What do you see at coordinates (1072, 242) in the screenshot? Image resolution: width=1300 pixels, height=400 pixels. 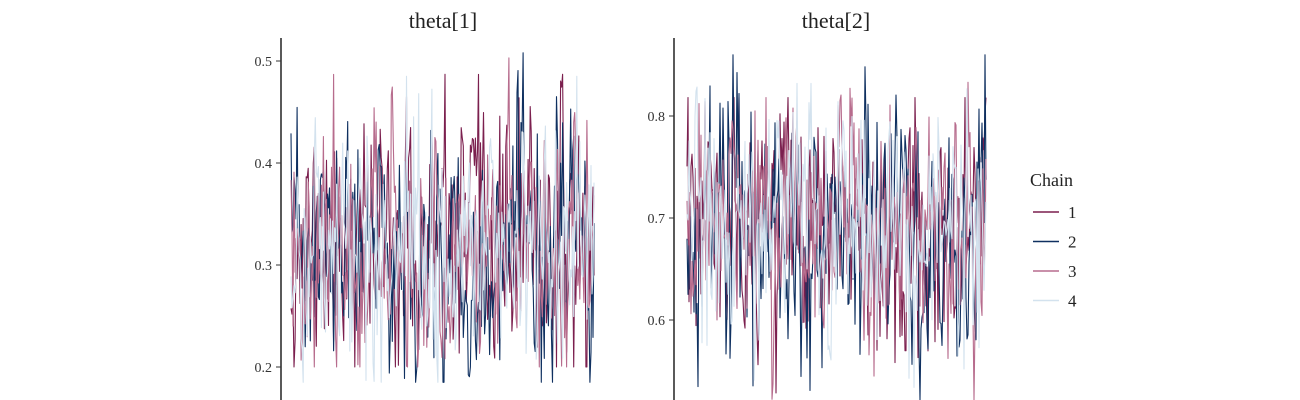 I see `legend-label-chain-2: 2` at bounding box center [1072, 242].